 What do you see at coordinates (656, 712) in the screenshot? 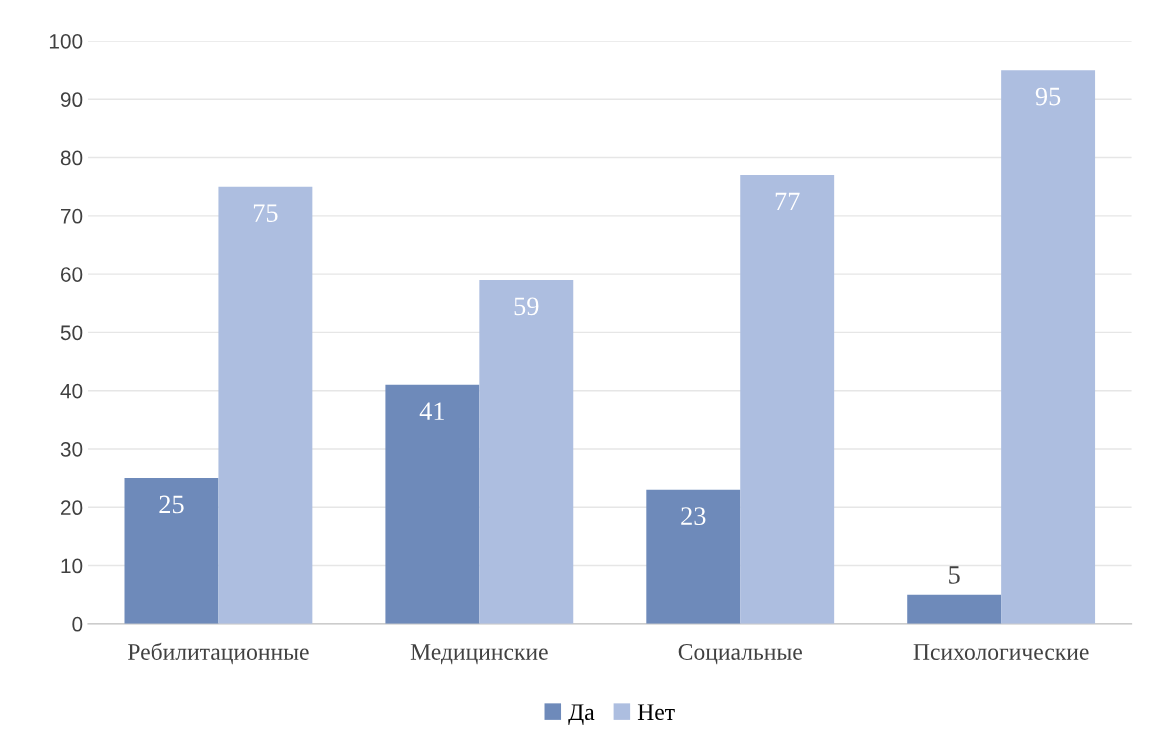
I see `legend-label: Нет` at bounding box center [656, 712].